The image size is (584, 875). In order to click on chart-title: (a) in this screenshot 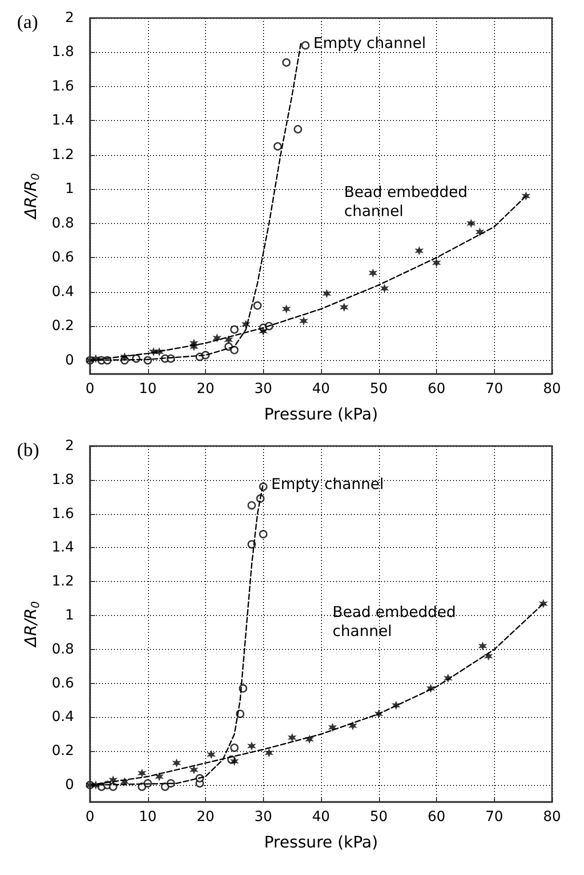, I will do `click(27, 22)`.